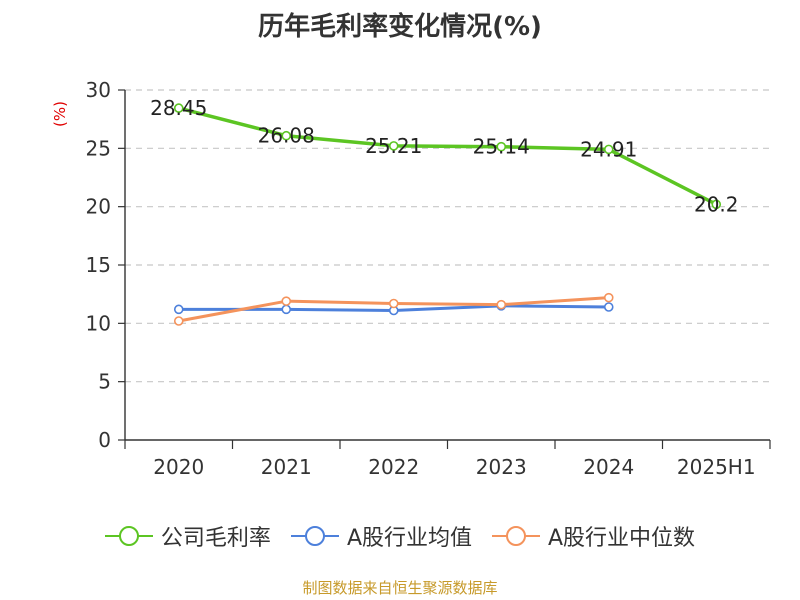 The height and width of the screenshot is (600, 800). I want to click on y-tick-label: 15, so click(98, 265).